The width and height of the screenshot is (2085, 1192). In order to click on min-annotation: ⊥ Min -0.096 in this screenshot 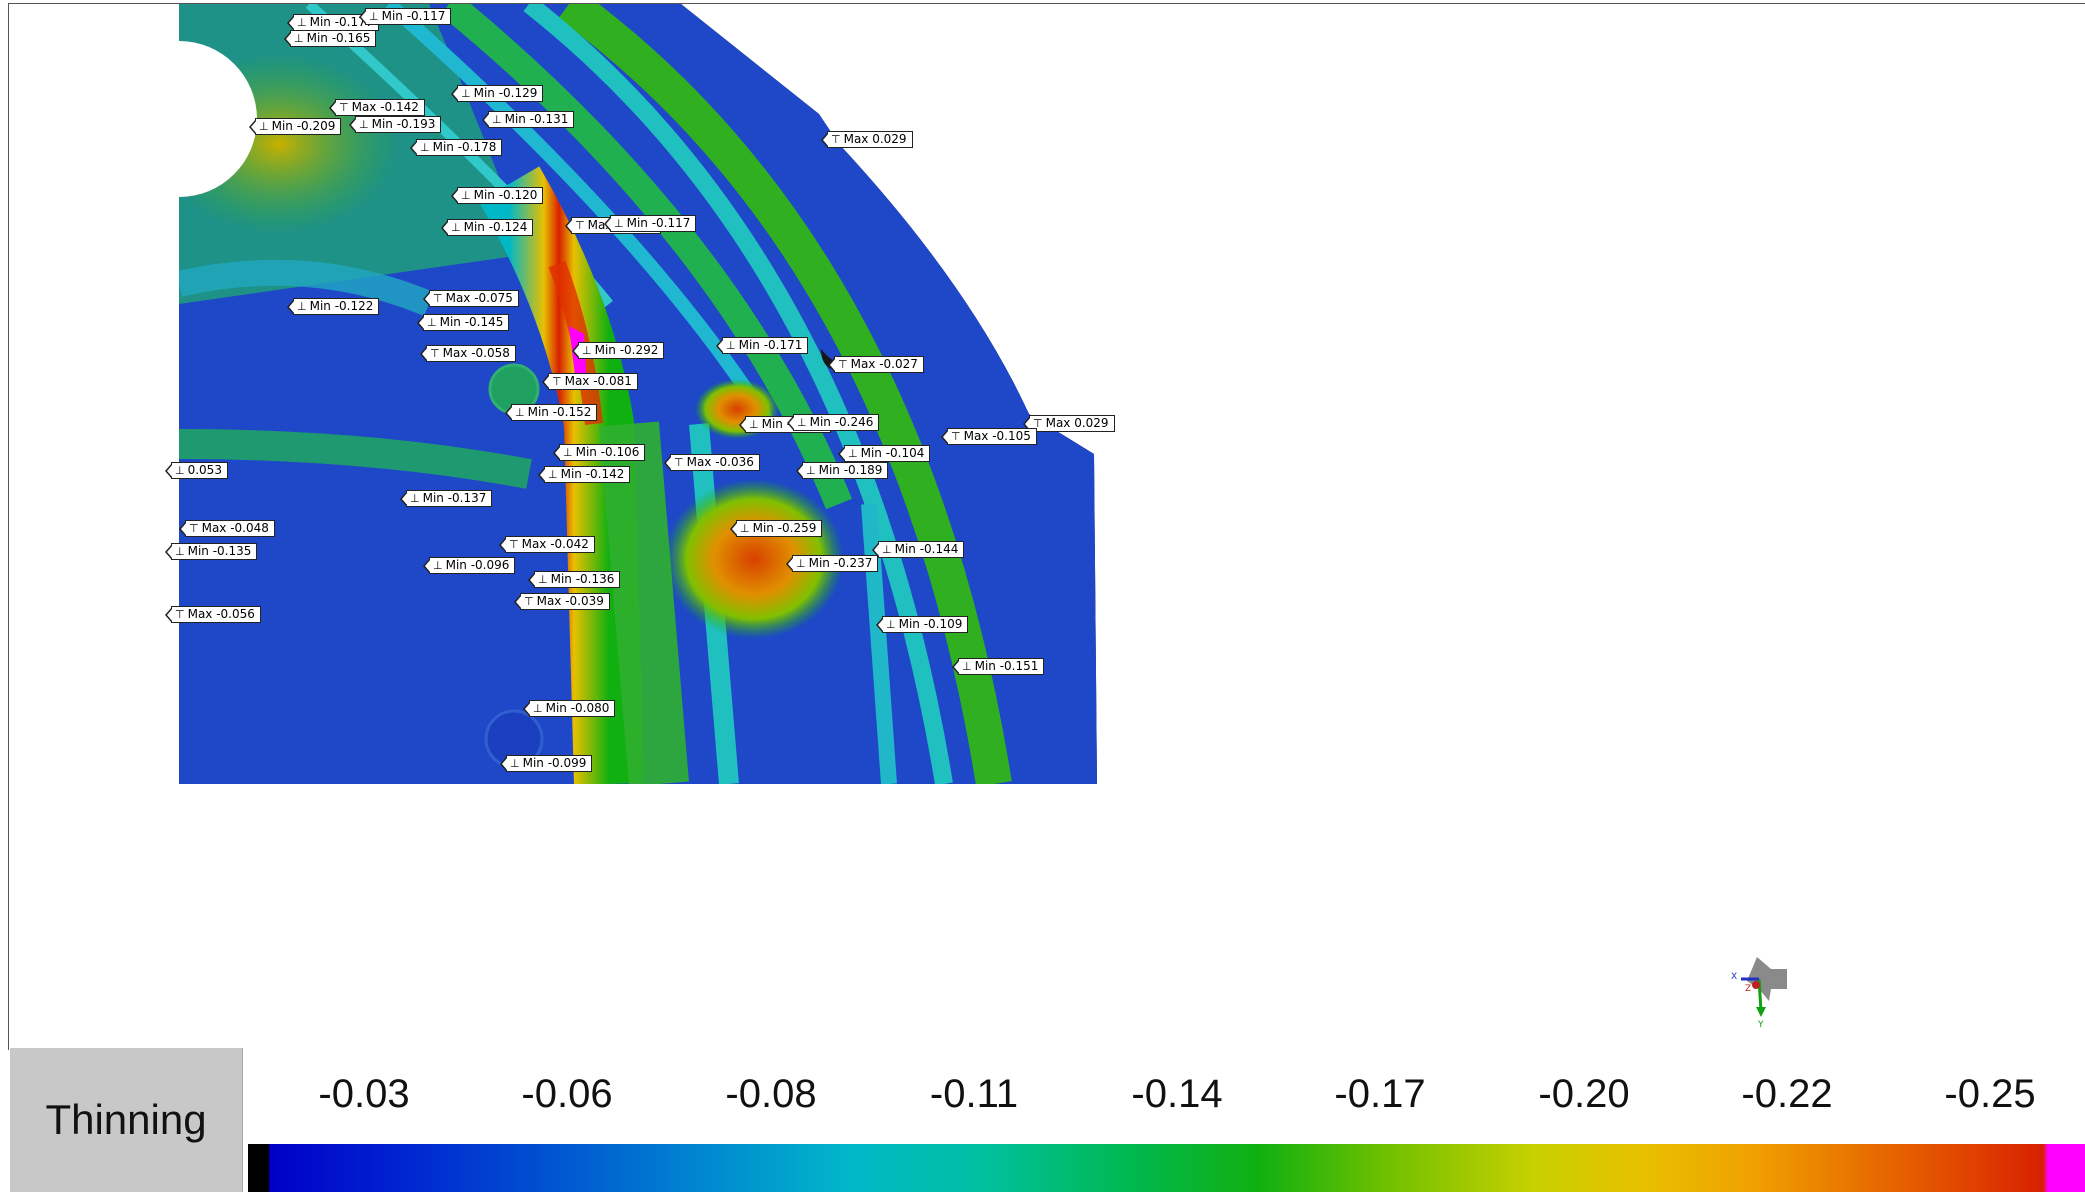, I will do `click(469, 565)`.